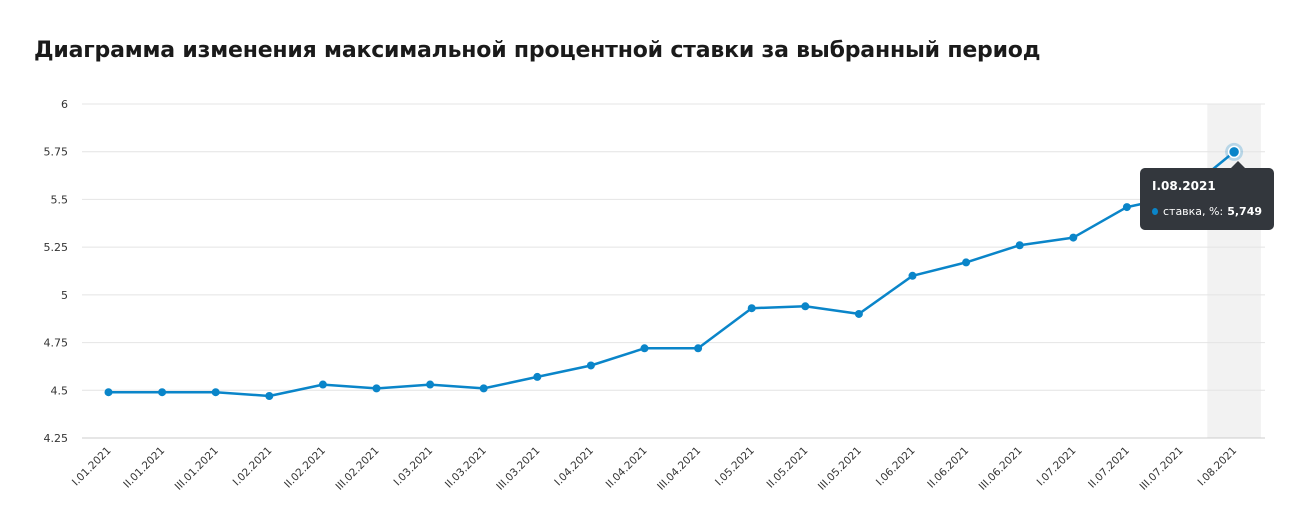 The width and height of the screenshot is (1307, 513). Describe the element at coordinates (735, 467) in the screenshot. I see `x-tick-label: I.05.2021` at that location.